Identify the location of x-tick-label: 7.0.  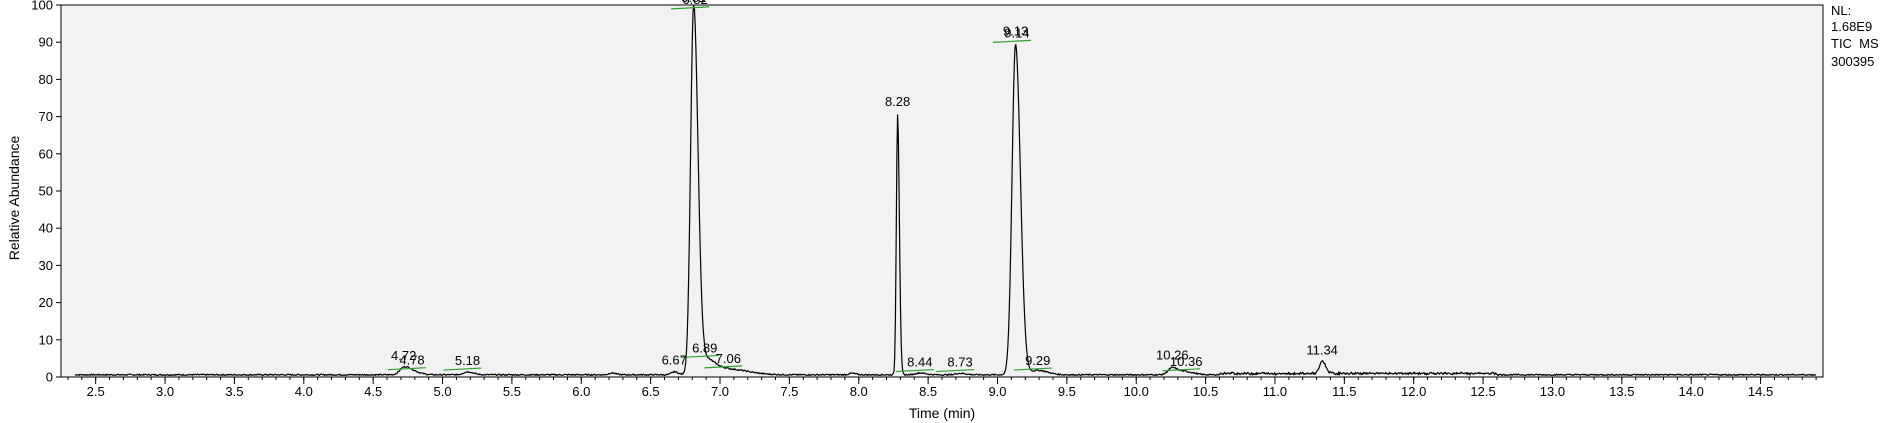
(720, 391).